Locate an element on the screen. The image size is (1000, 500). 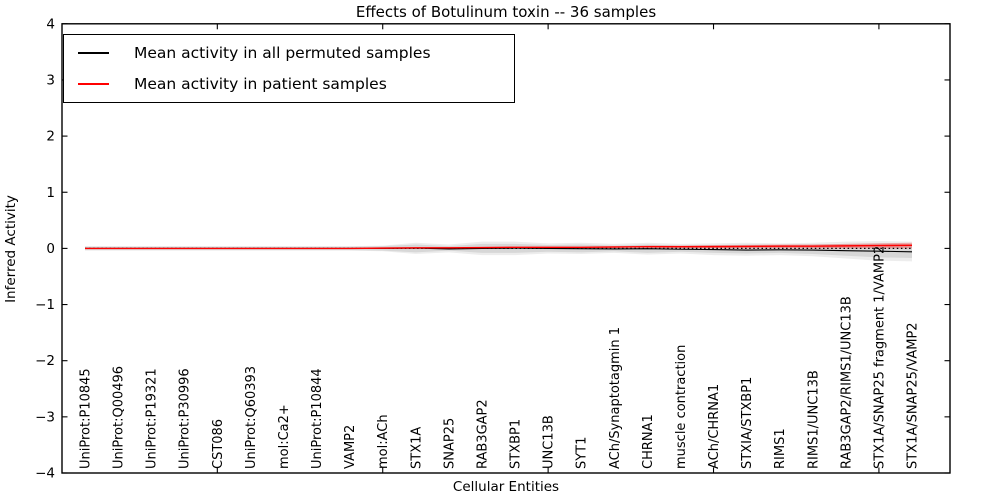
y-tick-label: 3 is located at coordinates (50, 80).